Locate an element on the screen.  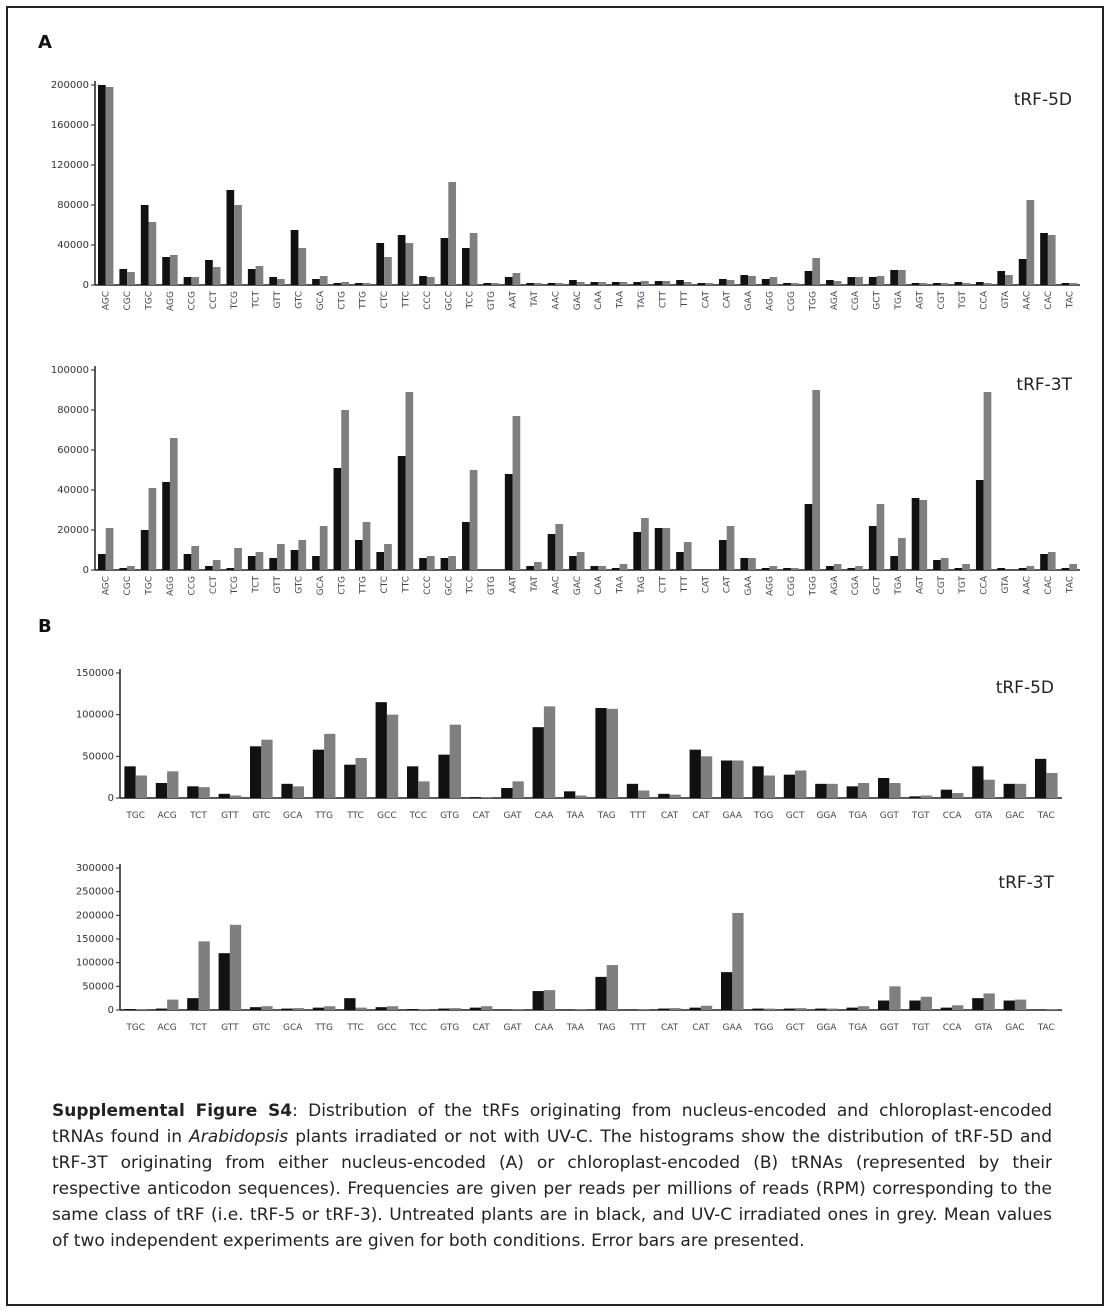
x-tick-label: AGC is located at coordinates (107, 300).